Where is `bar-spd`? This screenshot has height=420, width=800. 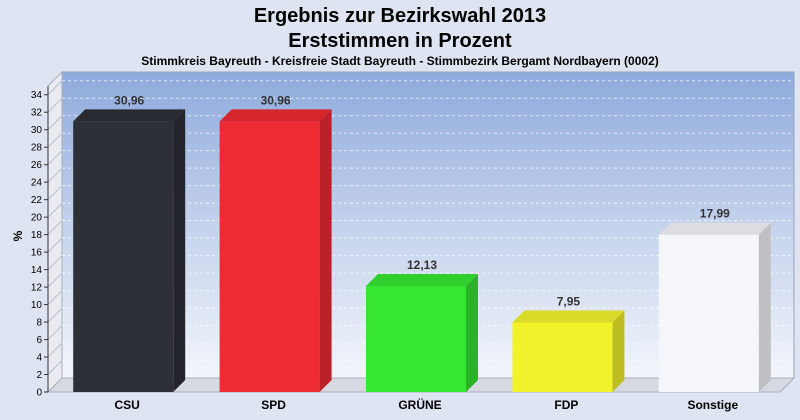 bar-spd is located at coordinates (275, 251).